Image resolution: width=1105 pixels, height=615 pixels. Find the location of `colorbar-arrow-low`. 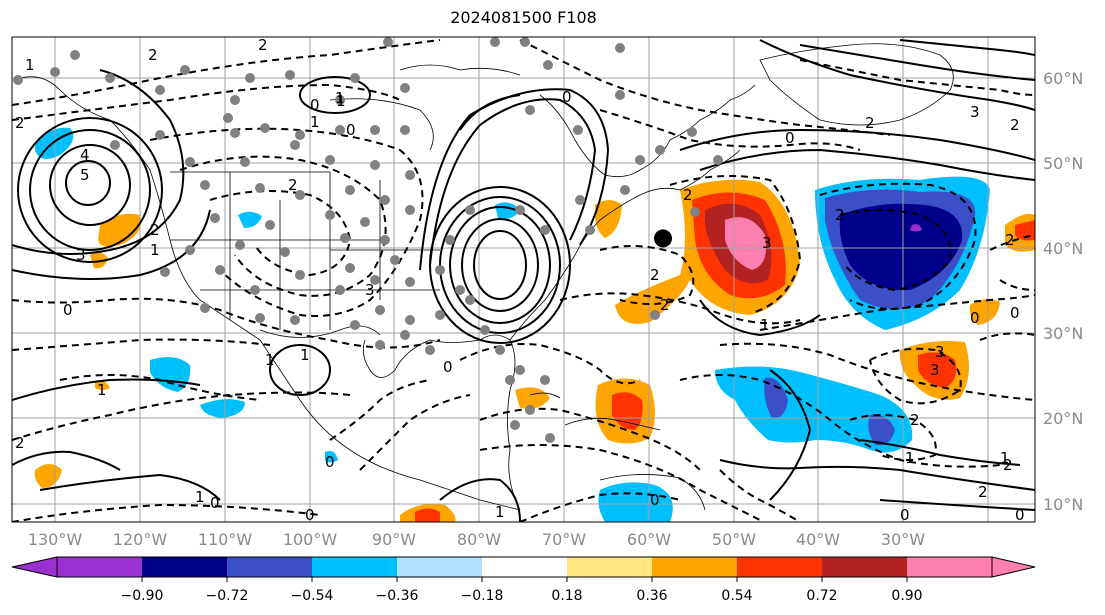

colorbar-arrow-low is located at coordinates (34, 567).